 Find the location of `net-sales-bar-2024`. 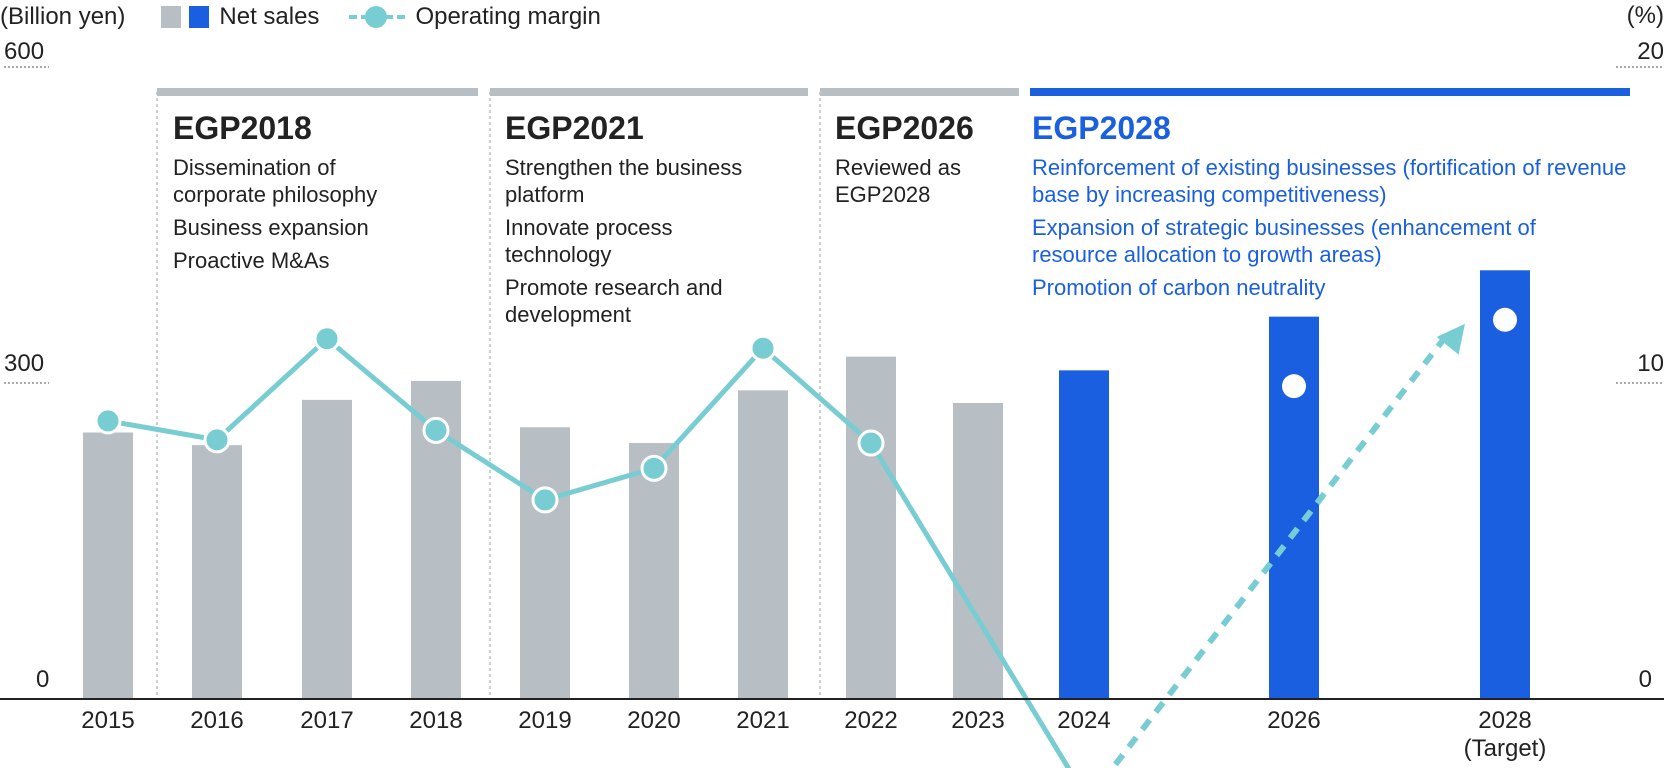

net-sales-bar-2024 is located at coordinates (1084, 534).